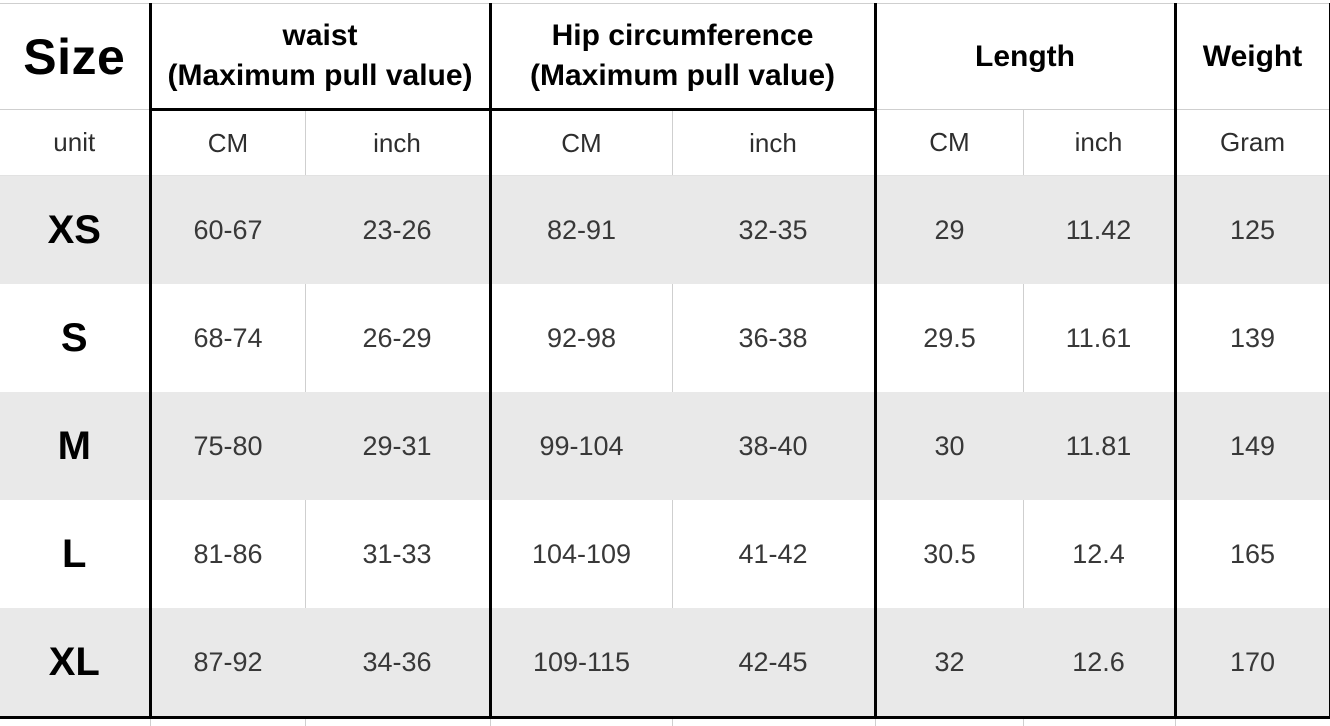 This screenshot has width=1330, height=726. What do you see at coordinates (1251, 338) in the screenshot?
I see `weight-cell: 139` at bounding box center [1251, 338].